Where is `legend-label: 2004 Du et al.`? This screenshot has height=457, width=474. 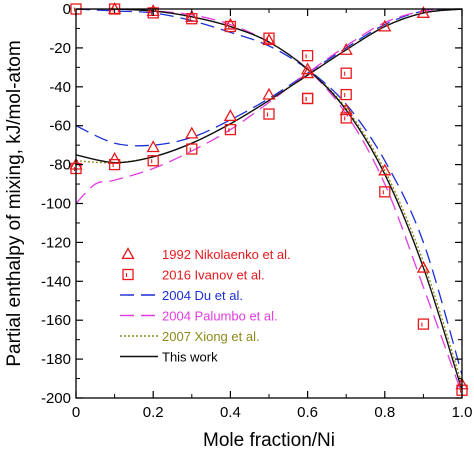
legend-label: 2004 Du et al. is located at coordinates (202, 295).